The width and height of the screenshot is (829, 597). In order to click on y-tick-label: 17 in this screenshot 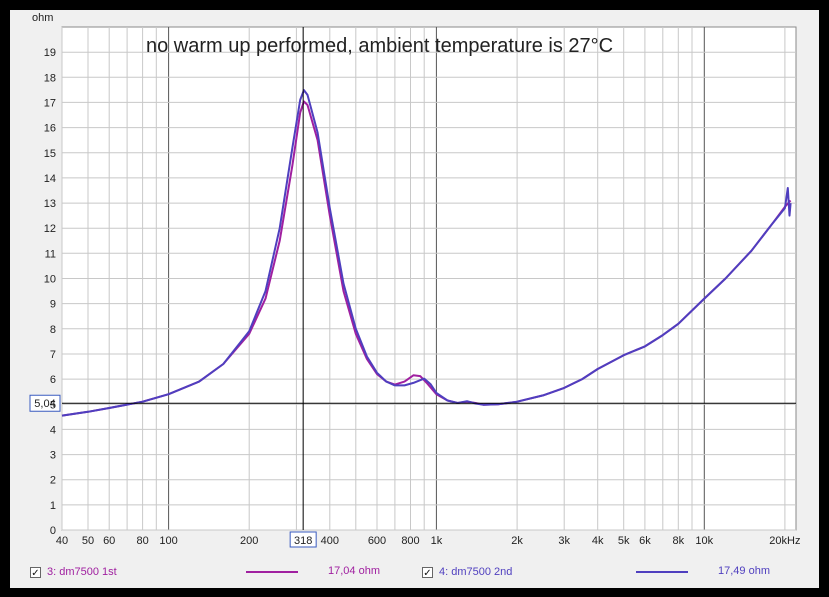, I will do `click(50, 103)`.